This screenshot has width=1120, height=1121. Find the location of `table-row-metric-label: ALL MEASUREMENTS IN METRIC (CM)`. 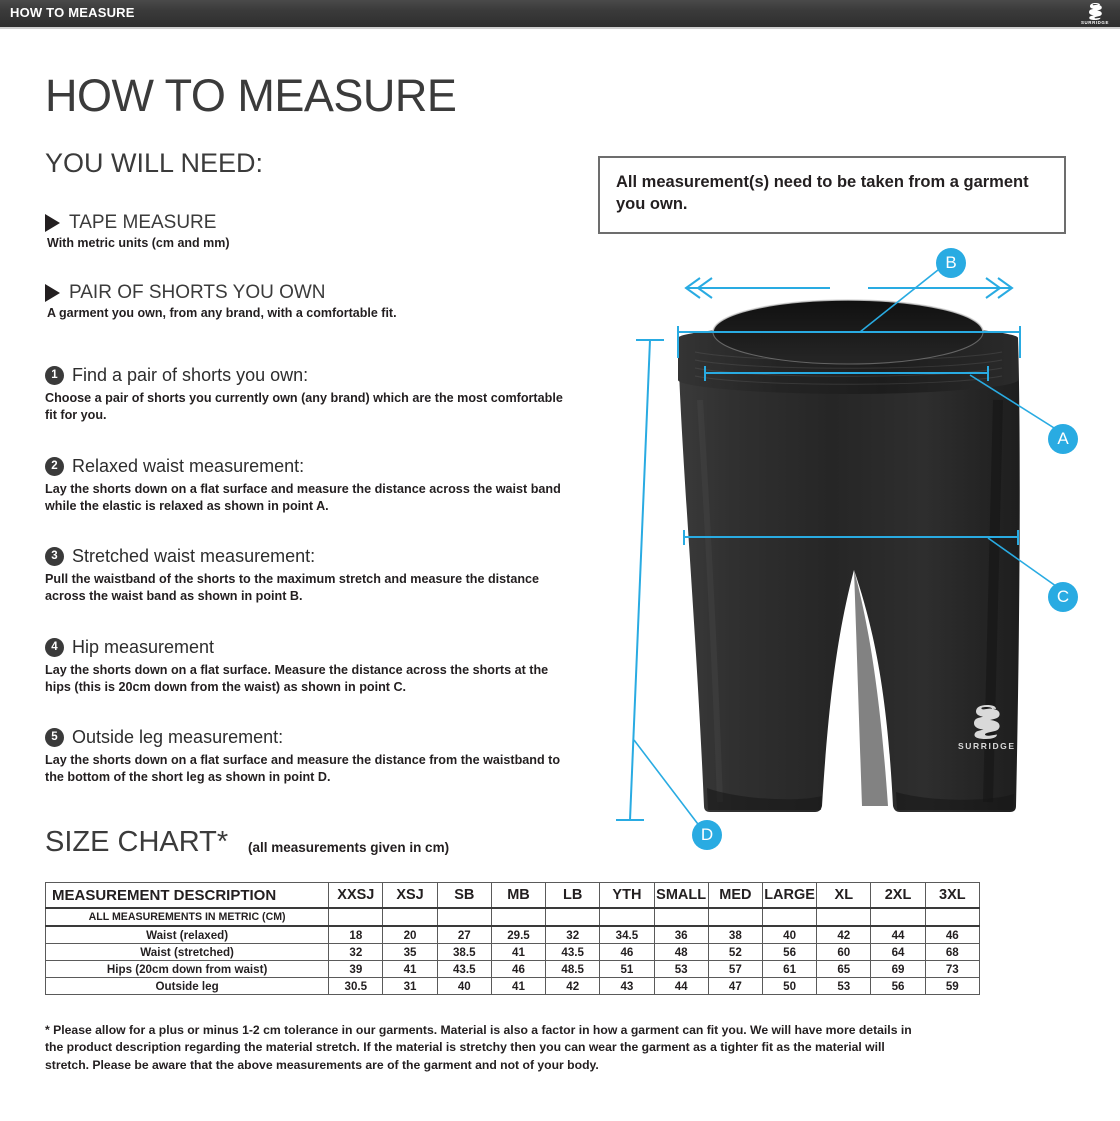

table-row-metric-label: ALL MEASUREMENTS IN METRIC (CM) is located at coordinates (512, 917).